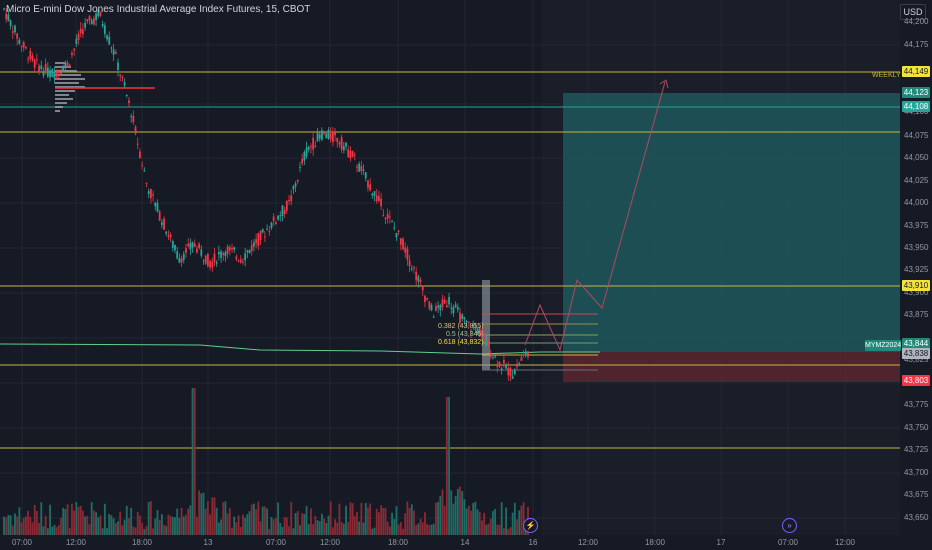 Image resolution: width=932 pixels, height=550 pixels. Describe the element at coordinates (913, 12) in the screenshot. I see `currency-button: USD` at that location.